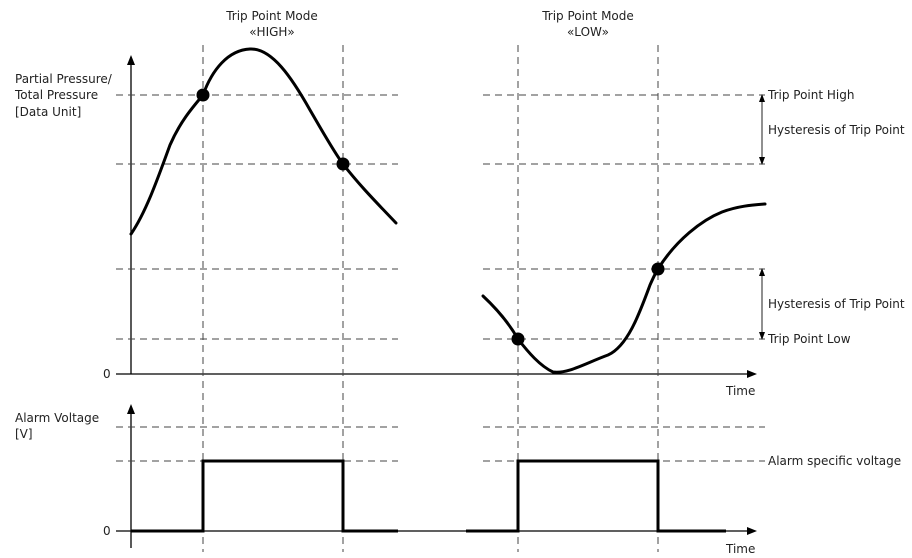 Image resolution: width=912 pixels, height=558 pixels. I want to click on pressure-curve-low-mode, so click(624, 288).